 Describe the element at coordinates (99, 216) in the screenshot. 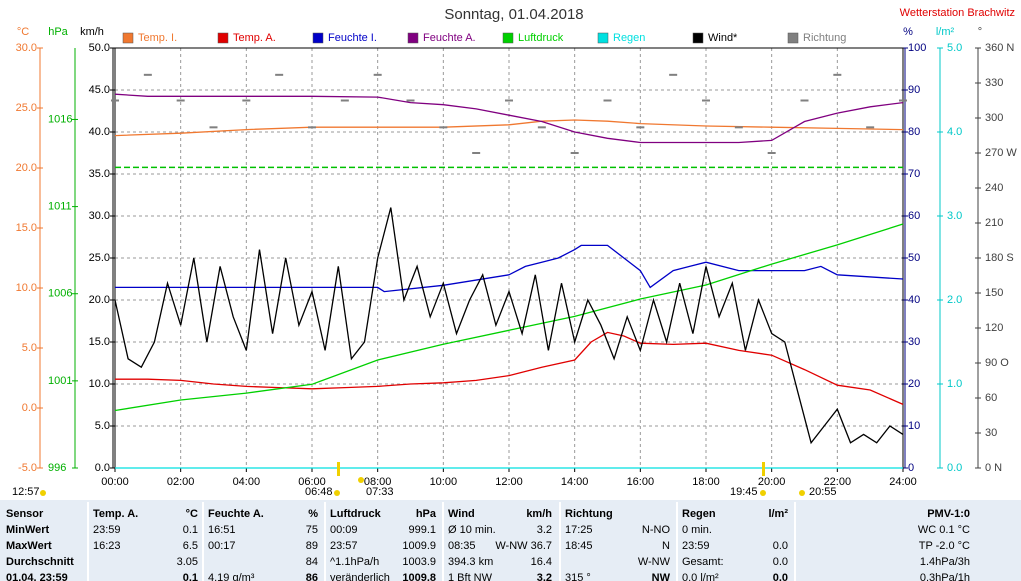

I see `y-tick-label: 30.0` at that location.